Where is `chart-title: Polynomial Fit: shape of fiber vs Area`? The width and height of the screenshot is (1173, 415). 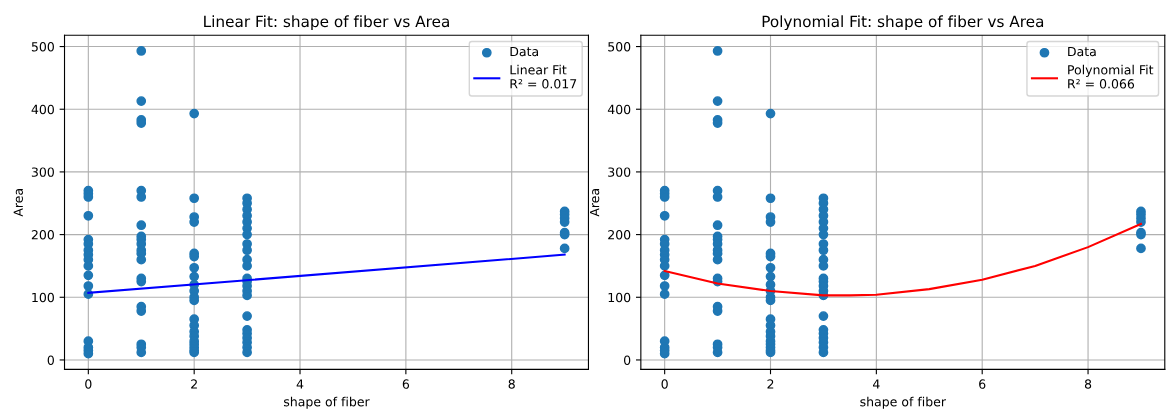 chart-title: Polynomial Fit: shape of fiber vs Area is located at coordinates (903, 23).